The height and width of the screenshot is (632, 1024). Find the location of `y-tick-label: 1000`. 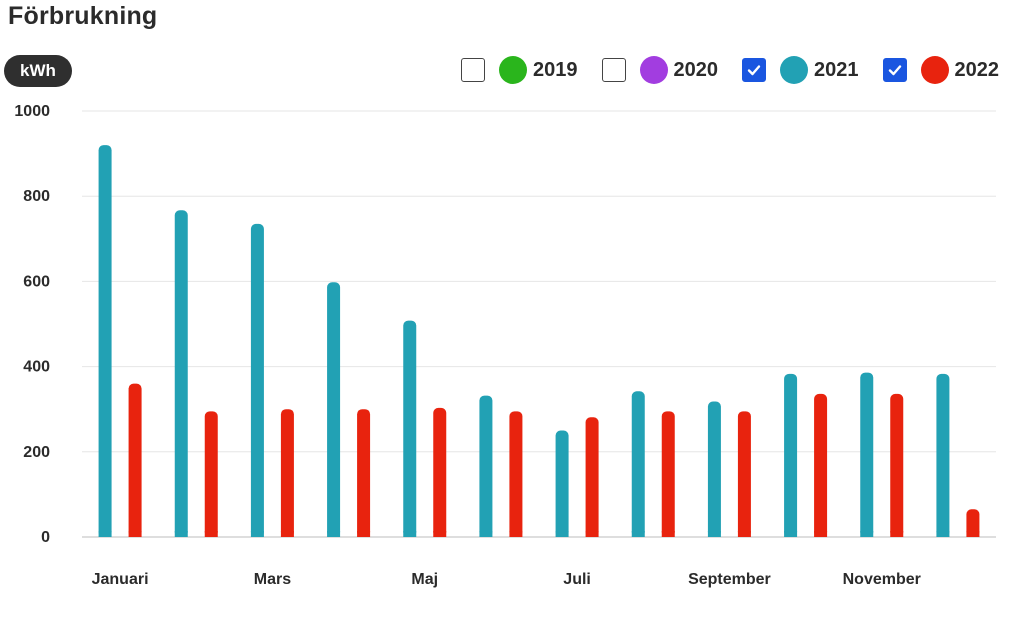

y-tick-label: 1000 is located at coordinates (32, 111).